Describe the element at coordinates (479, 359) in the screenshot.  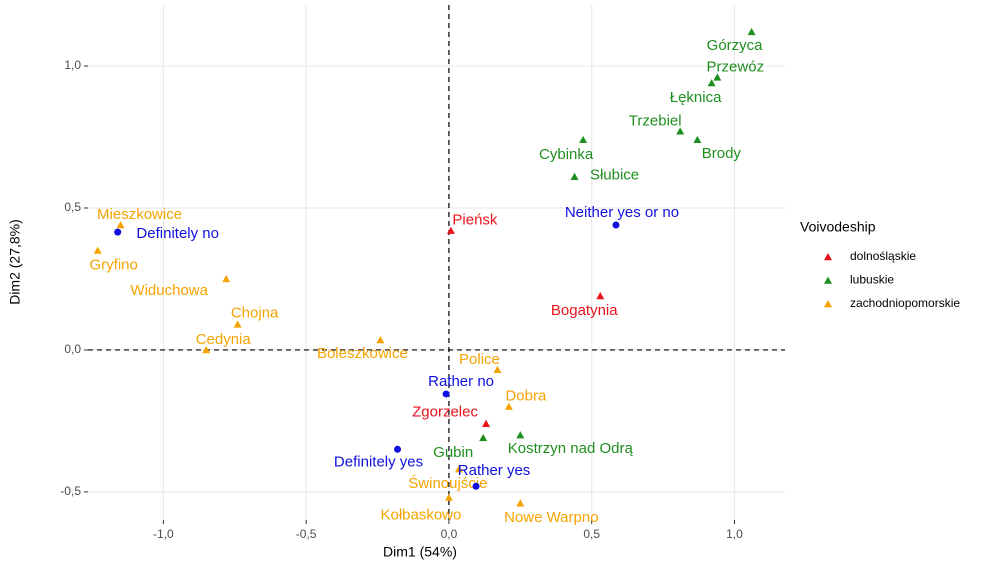
I see `point-label: Police` at that location.